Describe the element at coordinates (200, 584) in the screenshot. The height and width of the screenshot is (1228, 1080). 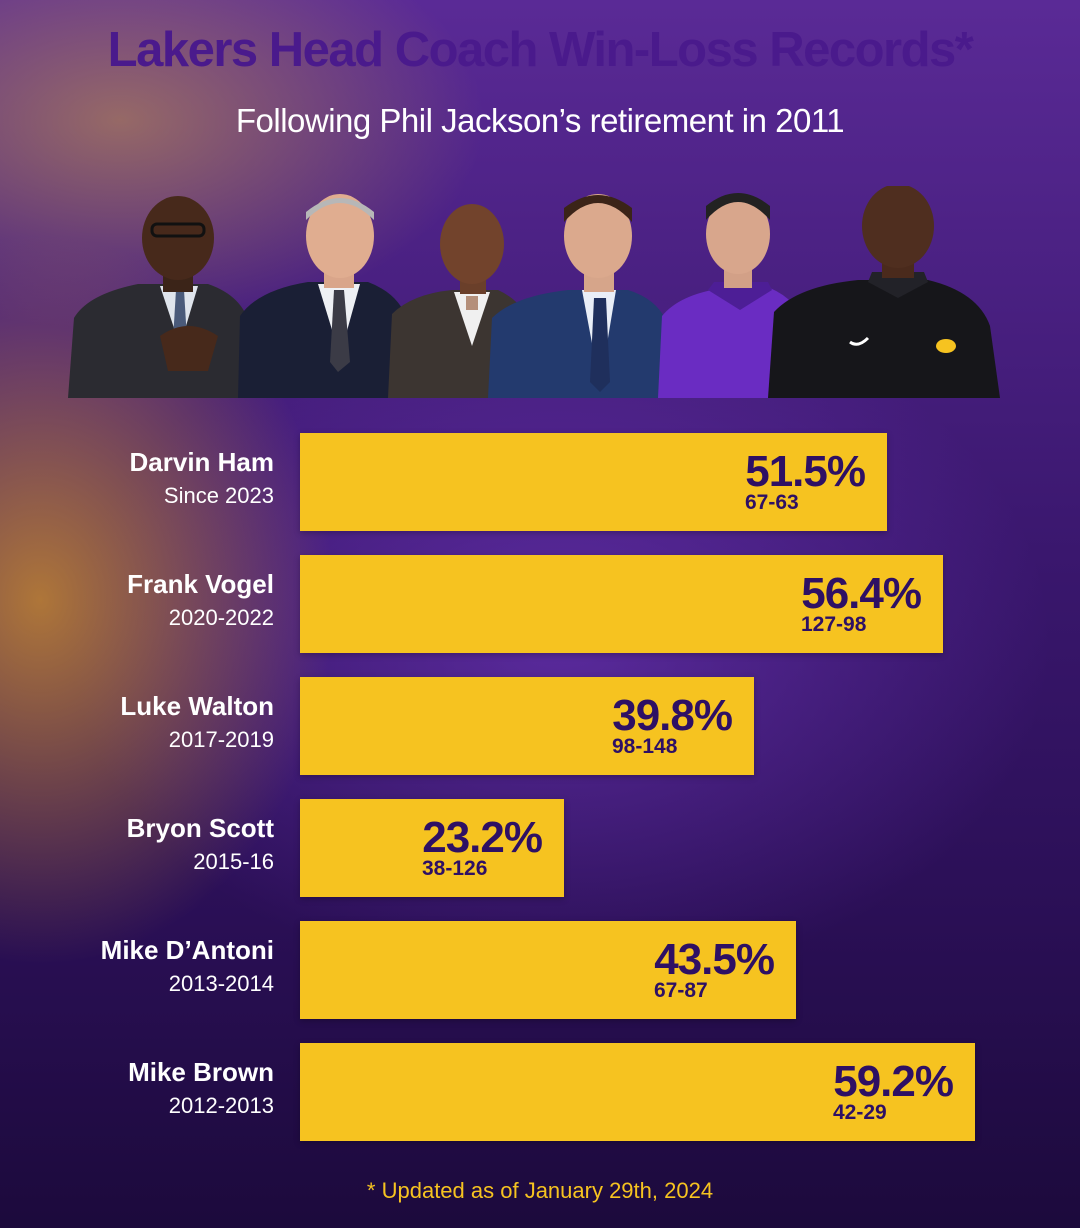
I see `coach-name-label: Frank Vogel` at that location.